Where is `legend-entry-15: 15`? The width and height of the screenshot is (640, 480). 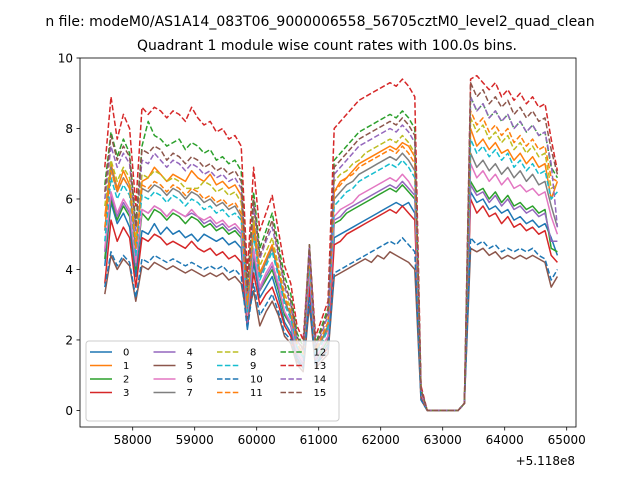 legend-entry-15: 15 is located at coordinates (303, 393).